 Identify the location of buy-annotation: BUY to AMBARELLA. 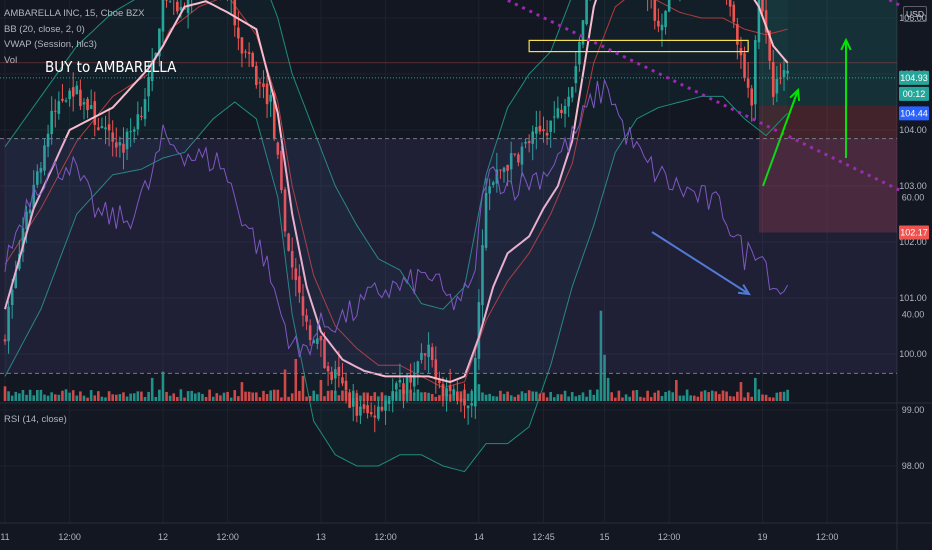
(111, 67).